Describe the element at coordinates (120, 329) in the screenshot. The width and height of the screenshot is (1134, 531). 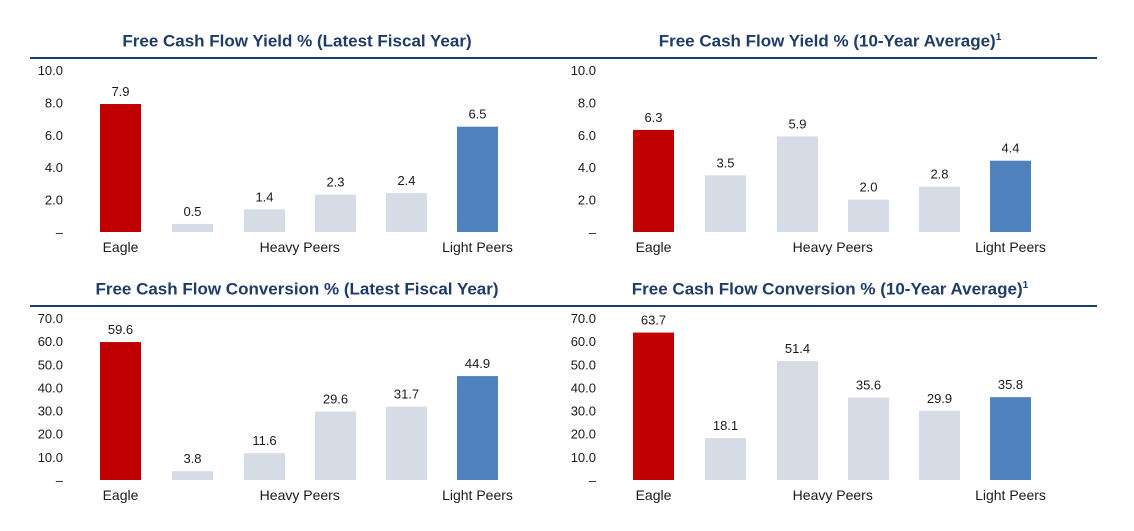
I see `data-label: 59.6` at that location.